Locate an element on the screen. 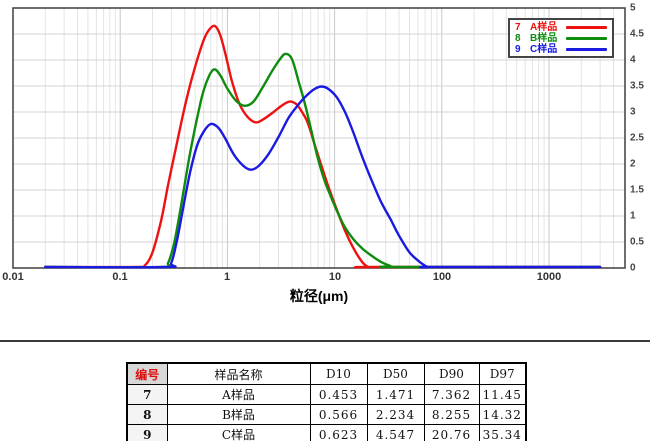 The height and width of the screenshot is (441, 650). cell-sample-name: C样品 is located at coordinates (238, 432).